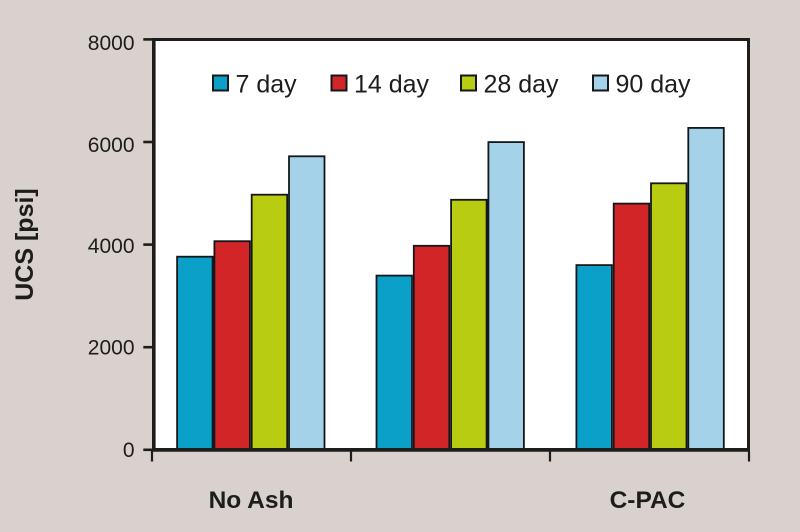  I want to click on svg-text: 7 day, so click(267, 85).